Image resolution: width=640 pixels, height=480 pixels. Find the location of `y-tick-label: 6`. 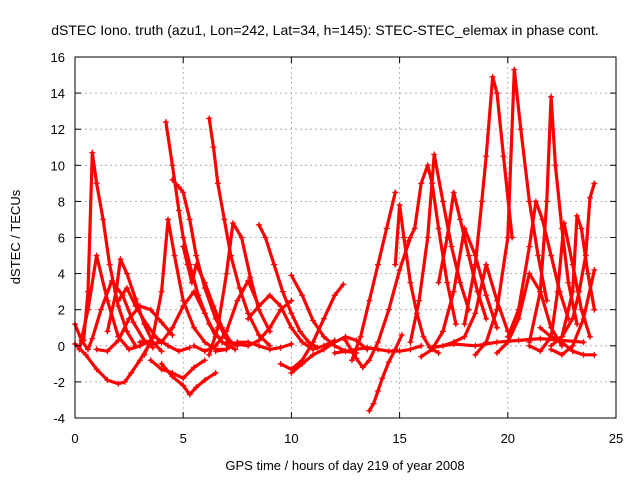

y-tick-label: 6 is located at coordinates (61, 238).